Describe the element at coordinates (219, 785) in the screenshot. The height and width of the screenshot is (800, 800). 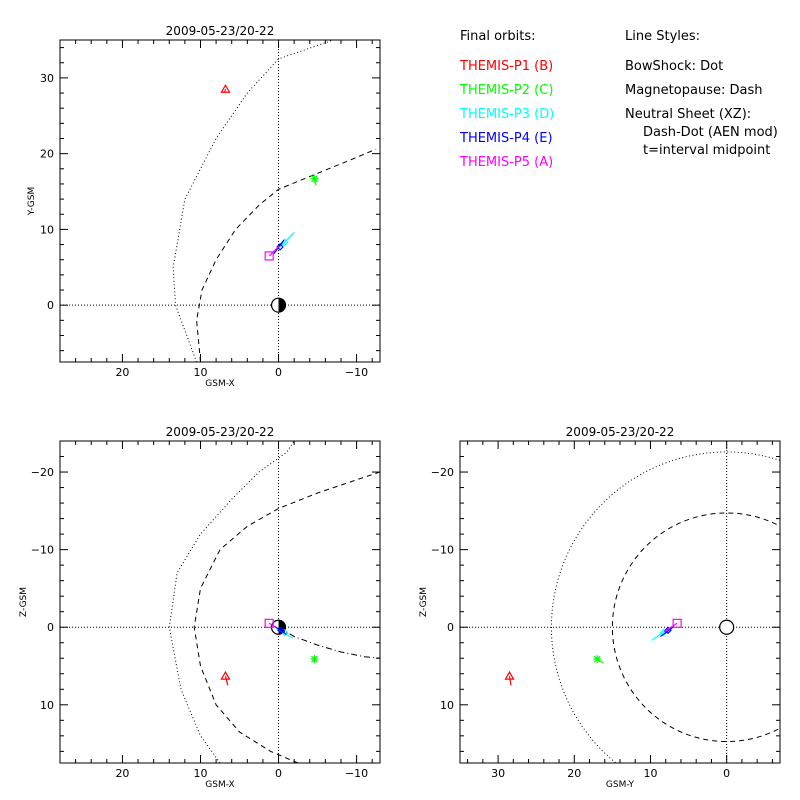
I see `panel-xz-xlabel: GSM-X` at that location.